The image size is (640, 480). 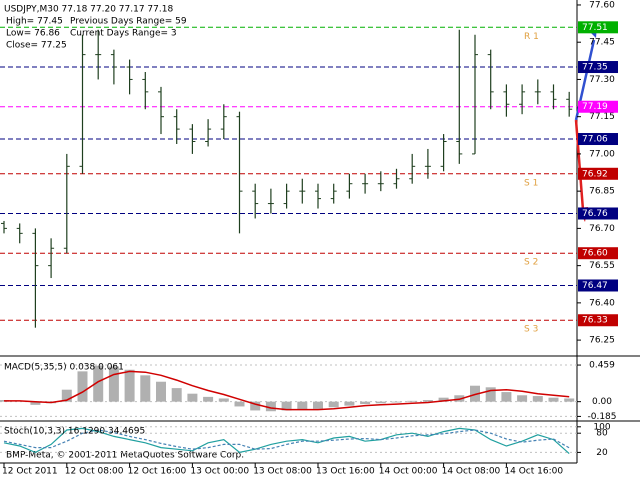 I want to click on x-tick-label: 14 Oct 16:00, so click(x=533, y=472).